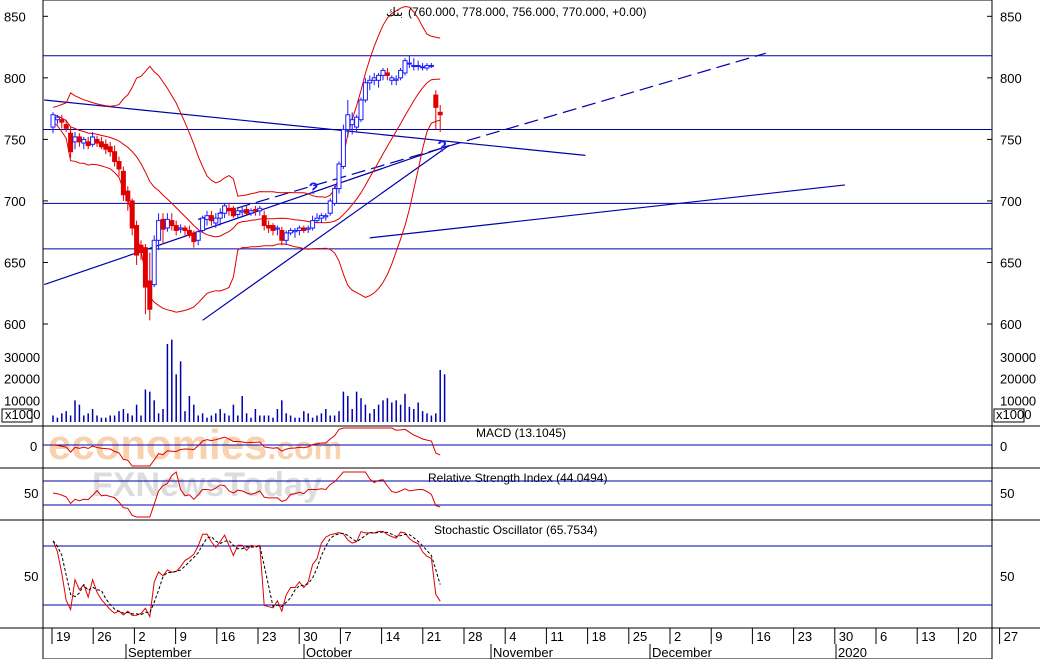  I want to click on stochastic-tick-right: 50, so click(1007, 576).